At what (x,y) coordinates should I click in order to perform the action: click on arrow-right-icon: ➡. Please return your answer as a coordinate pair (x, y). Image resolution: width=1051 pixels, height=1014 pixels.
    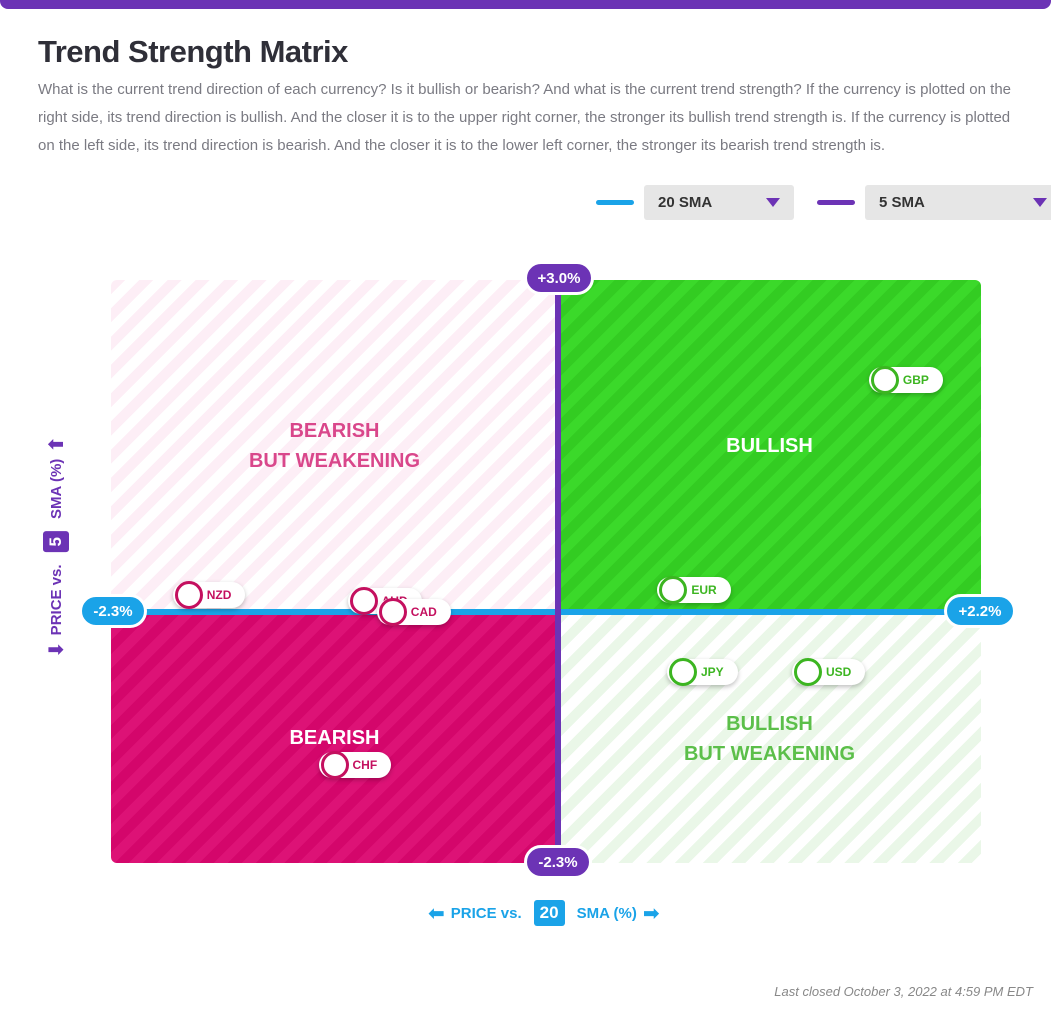
    Looking at the image, I should click on (651, 913).